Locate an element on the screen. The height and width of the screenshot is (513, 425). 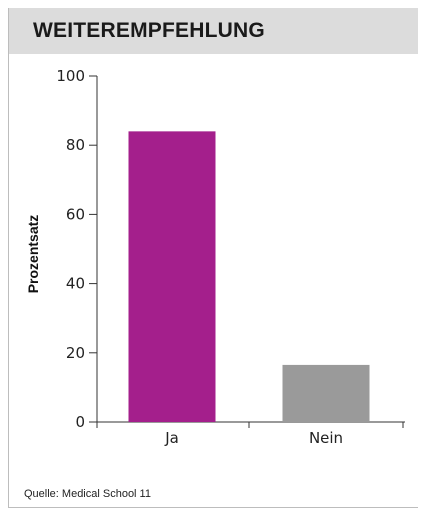
x-tick-label-nein: Nein is located at coordinates (326, 438).